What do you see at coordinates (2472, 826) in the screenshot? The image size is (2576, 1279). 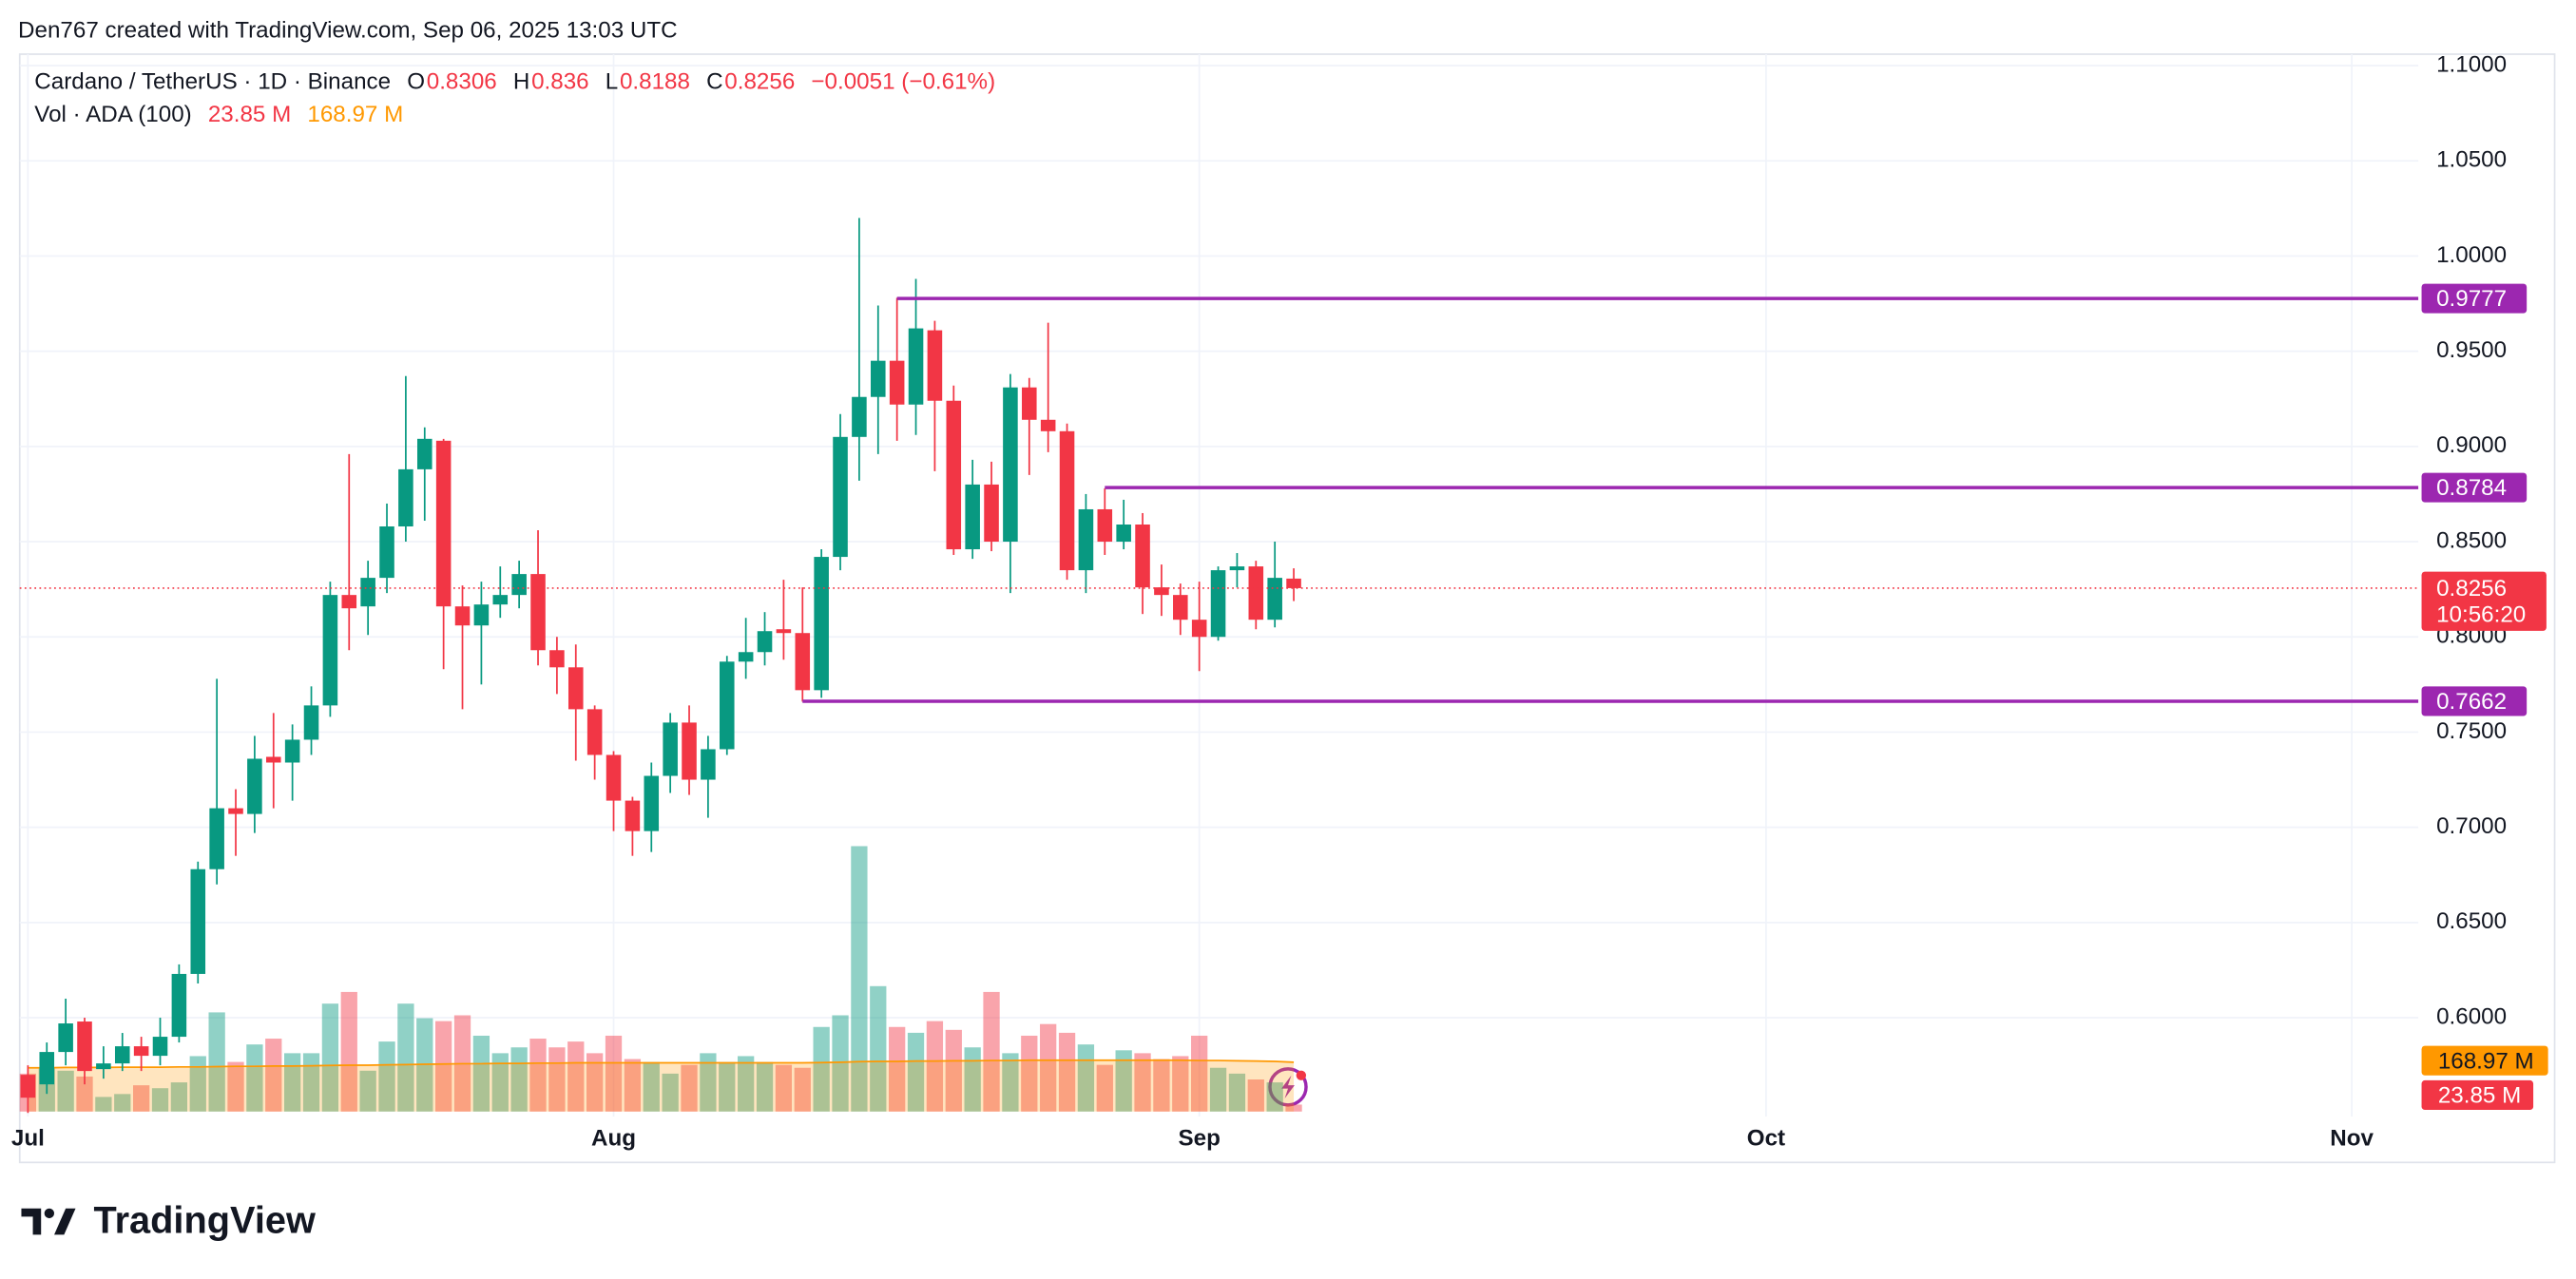 I see `y-tick-label: 0.7000` at bounding box center [2472, 826].